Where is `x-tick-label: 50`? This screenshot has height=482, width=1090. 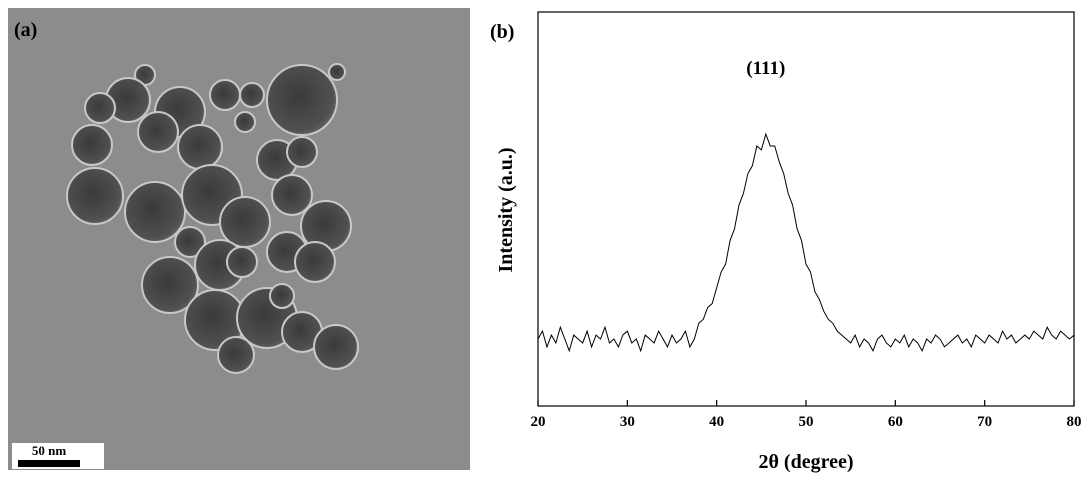
x-tick-label: 50 is located at coordinates (806, 422).